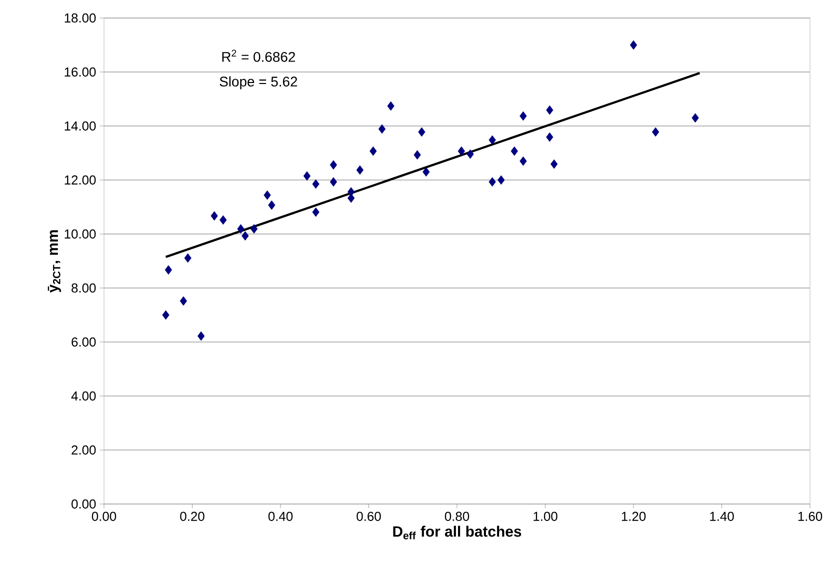 The height and width of the screenshot is (579, 831). What do you see at coordinates (192, 516) in the screenshot?
I see `x-tick-label: 0.20` at bounding box center [192, 516].